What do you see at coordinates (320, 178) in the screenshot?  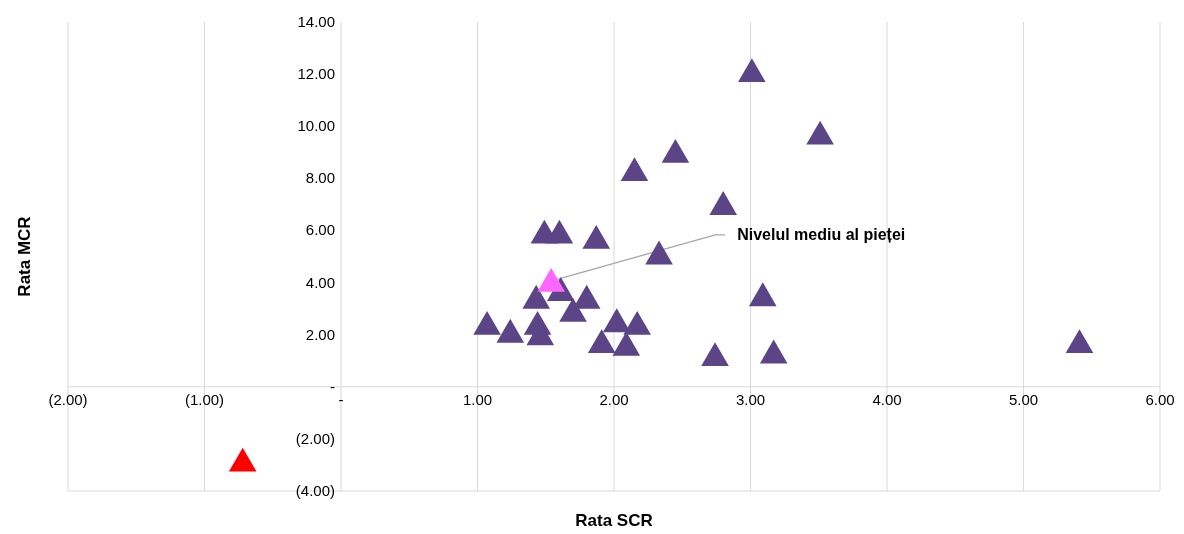 I see `y-tick-label: 8.00` at bounding box center [320, 178].